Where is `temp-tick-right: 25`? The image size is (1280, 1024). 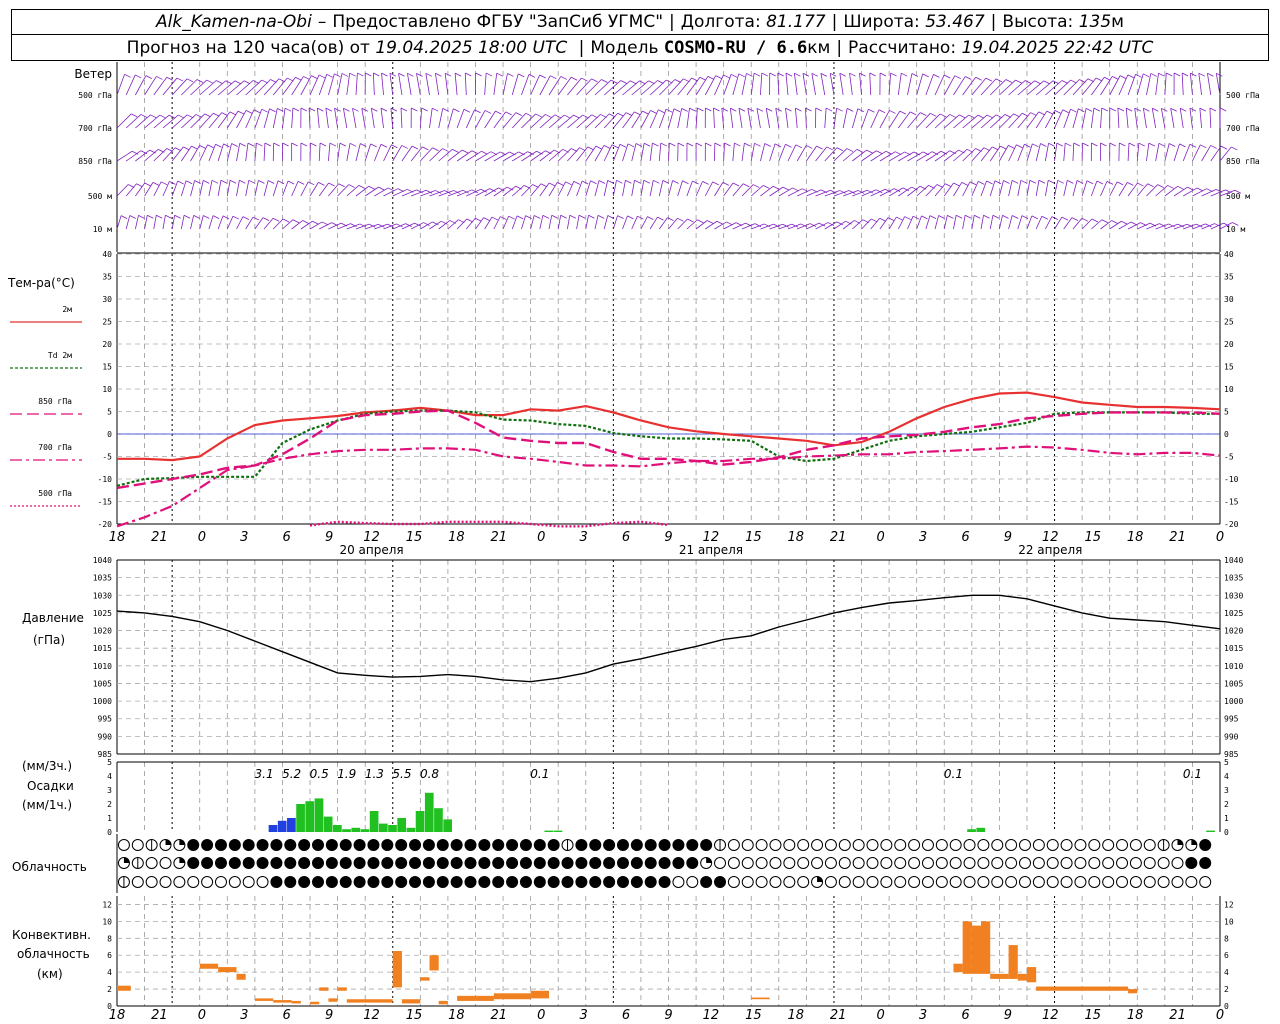
temp-tick-right: 25 is located at coordinates (1229, 322).